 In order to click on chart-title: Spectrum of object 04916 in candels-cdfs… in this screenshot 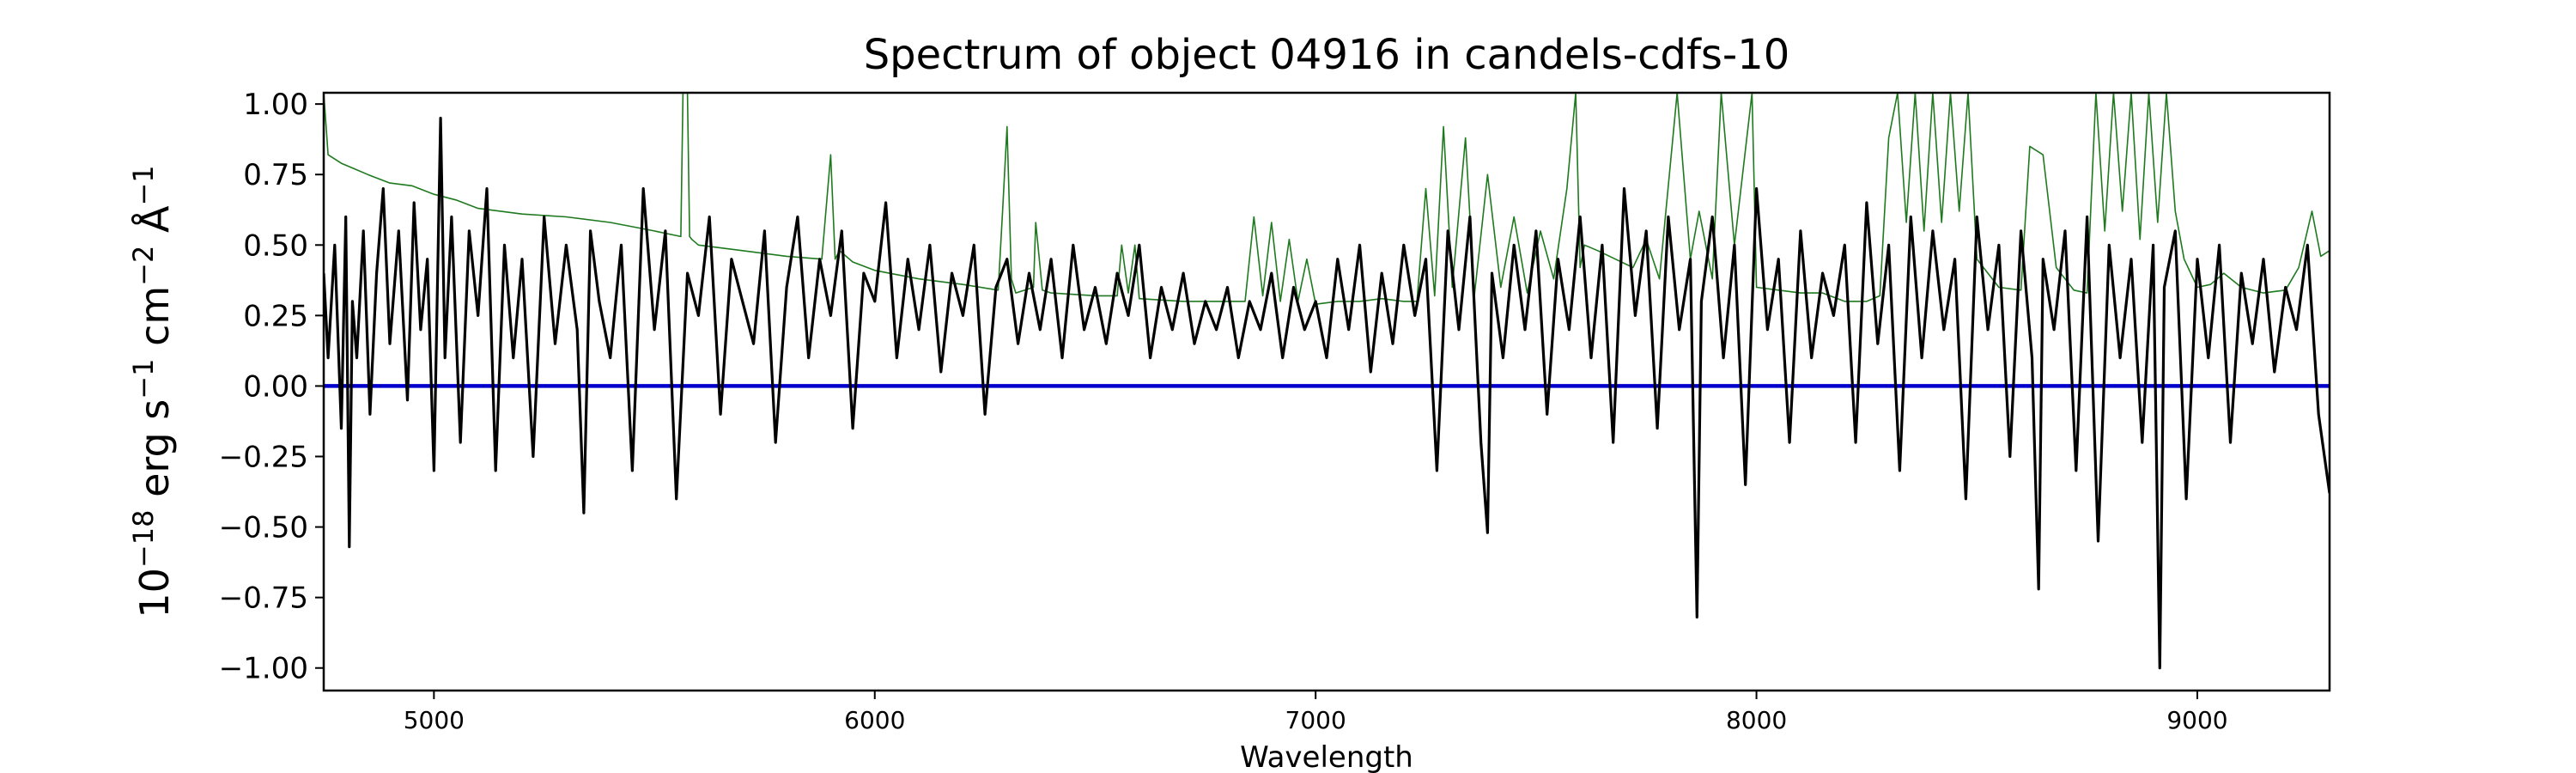, I will do `click(1327, 55)`.